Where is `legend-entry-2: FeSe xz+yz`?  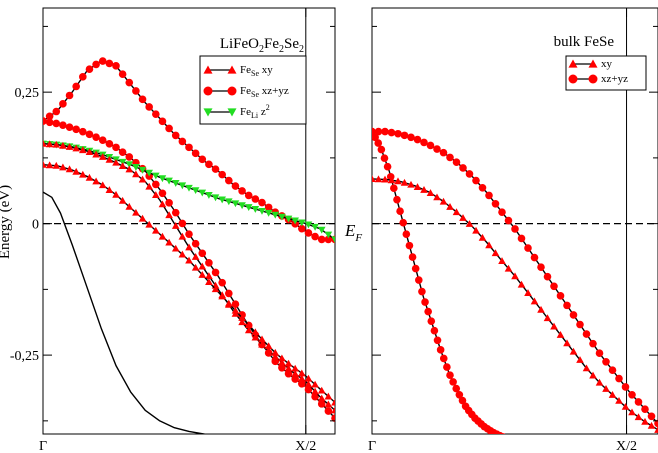
legend-entry-2: FeSe xz+yz is located at coordinates (246, 92).